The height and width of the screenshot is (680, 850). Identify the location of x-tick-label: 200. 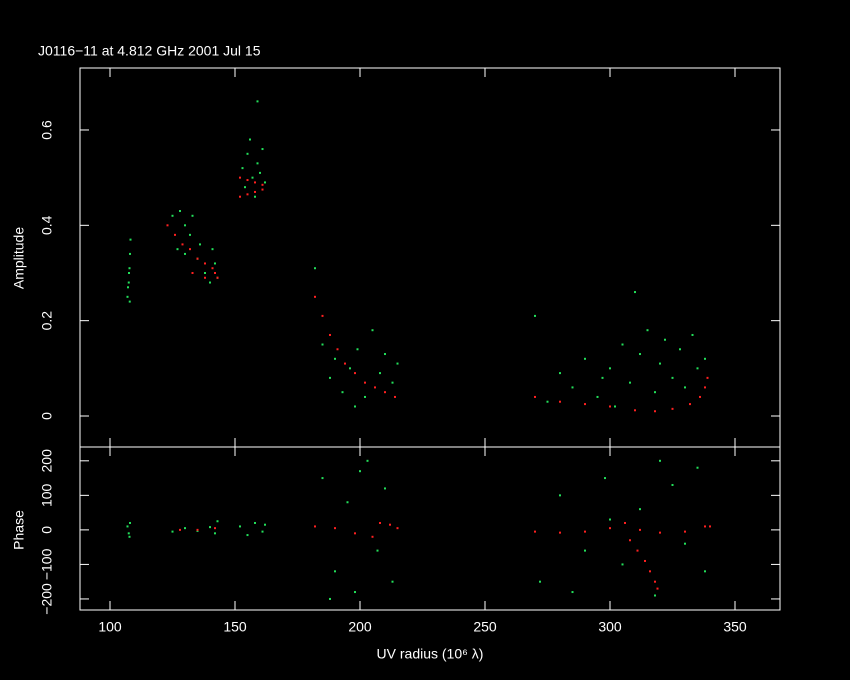
(360, 627).